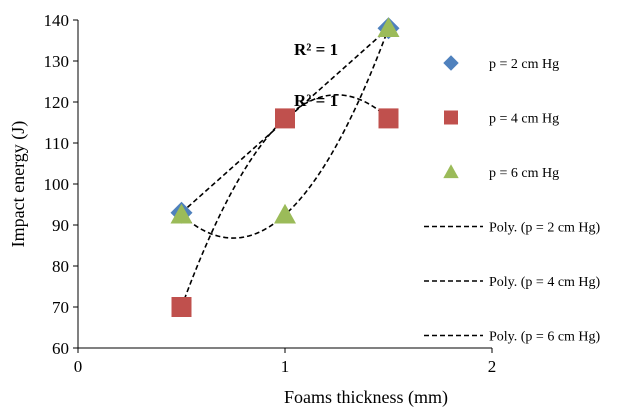  I want to click on x-tick-label: 1, so click(285, 366).